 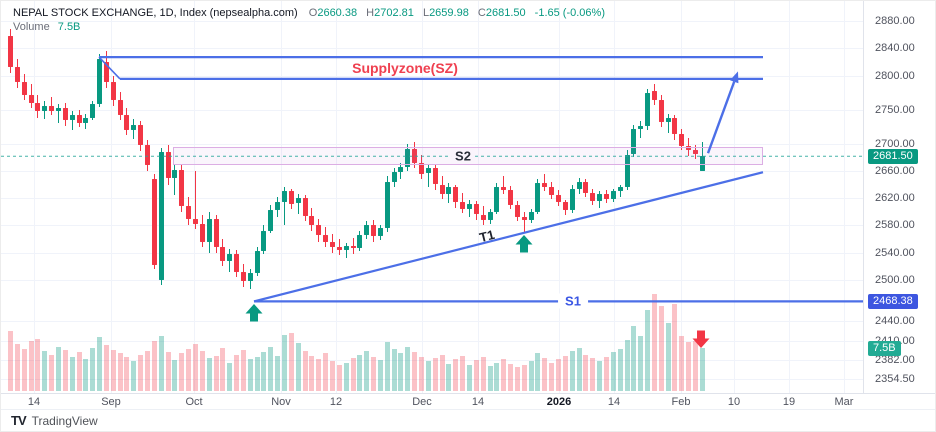 I want to click on tradingview-watermark: TV TradingView, so click(x=54, y=420).